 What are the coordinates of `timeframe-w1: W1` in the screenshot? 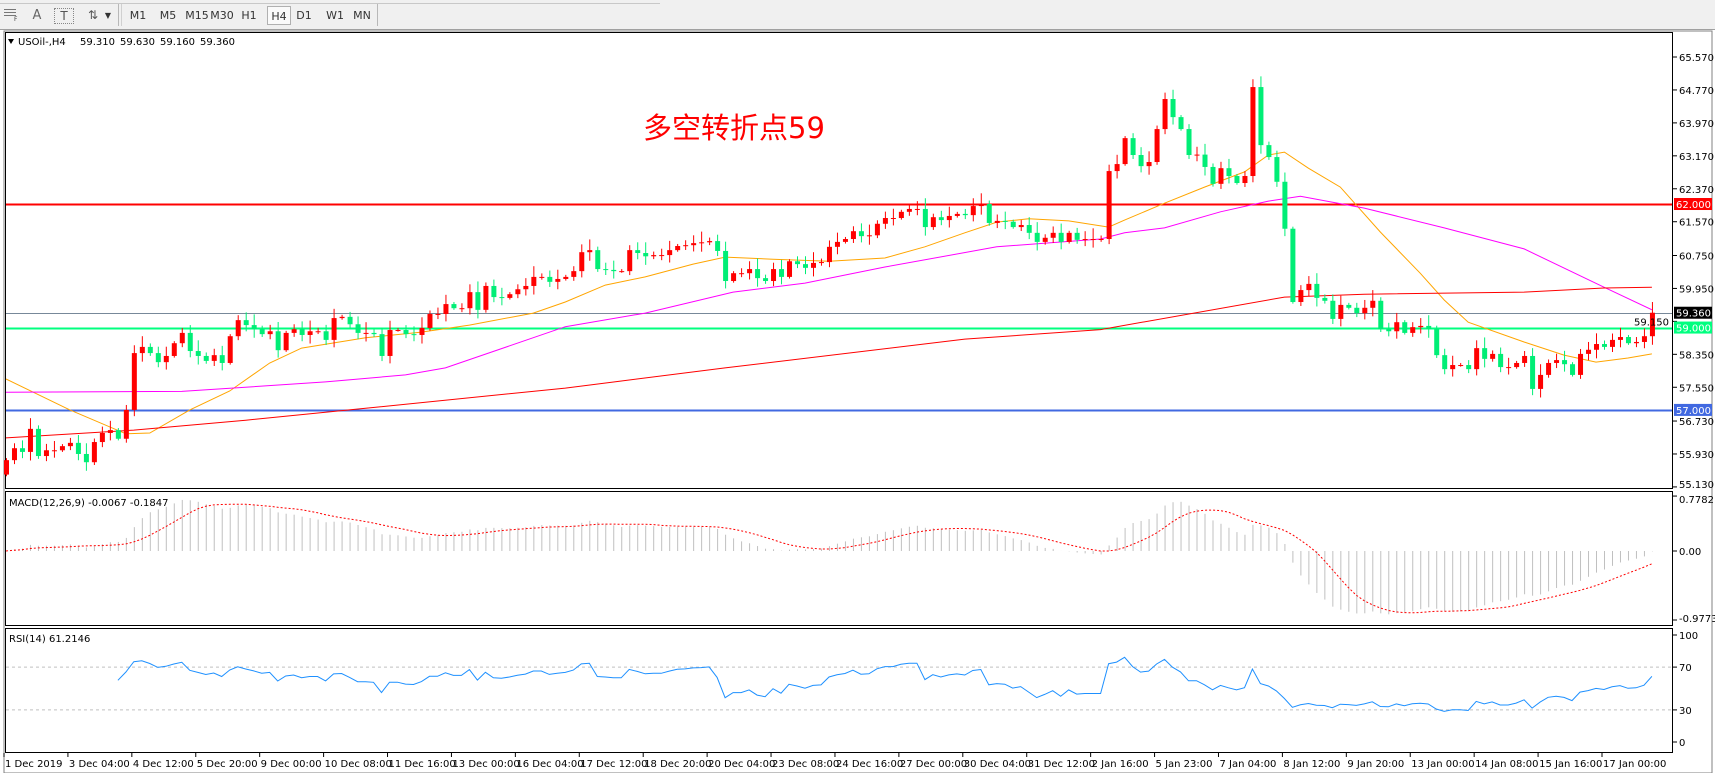 It's located at (335, 15).